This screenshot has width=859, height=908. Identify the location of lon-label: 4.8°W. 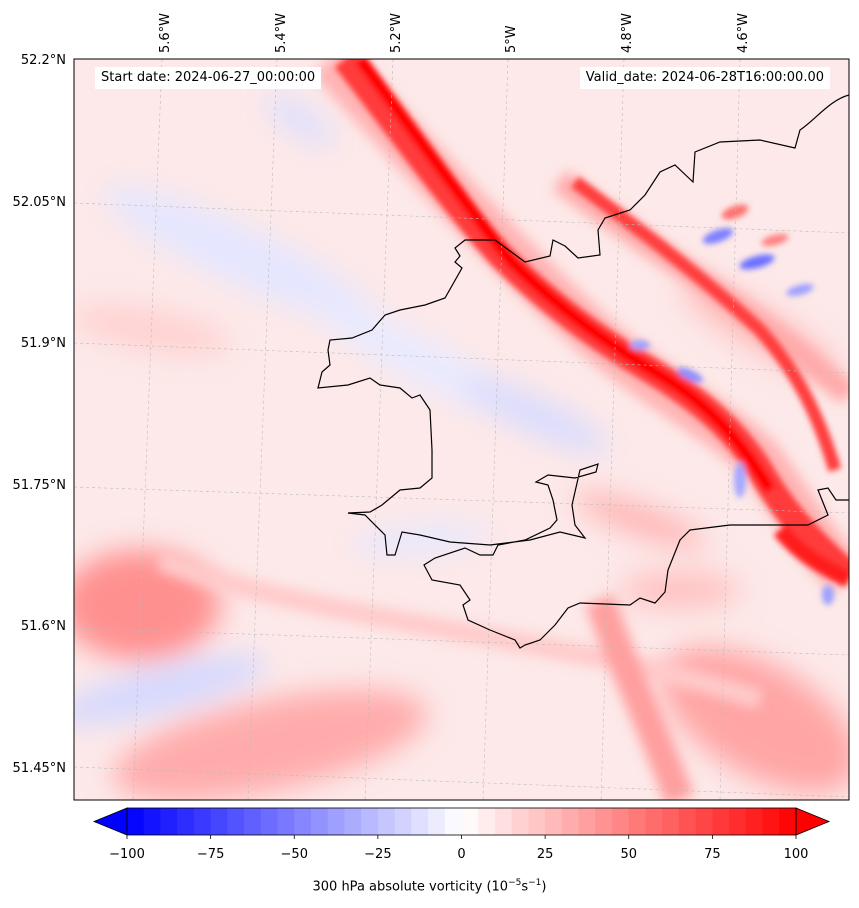
(627, 33).